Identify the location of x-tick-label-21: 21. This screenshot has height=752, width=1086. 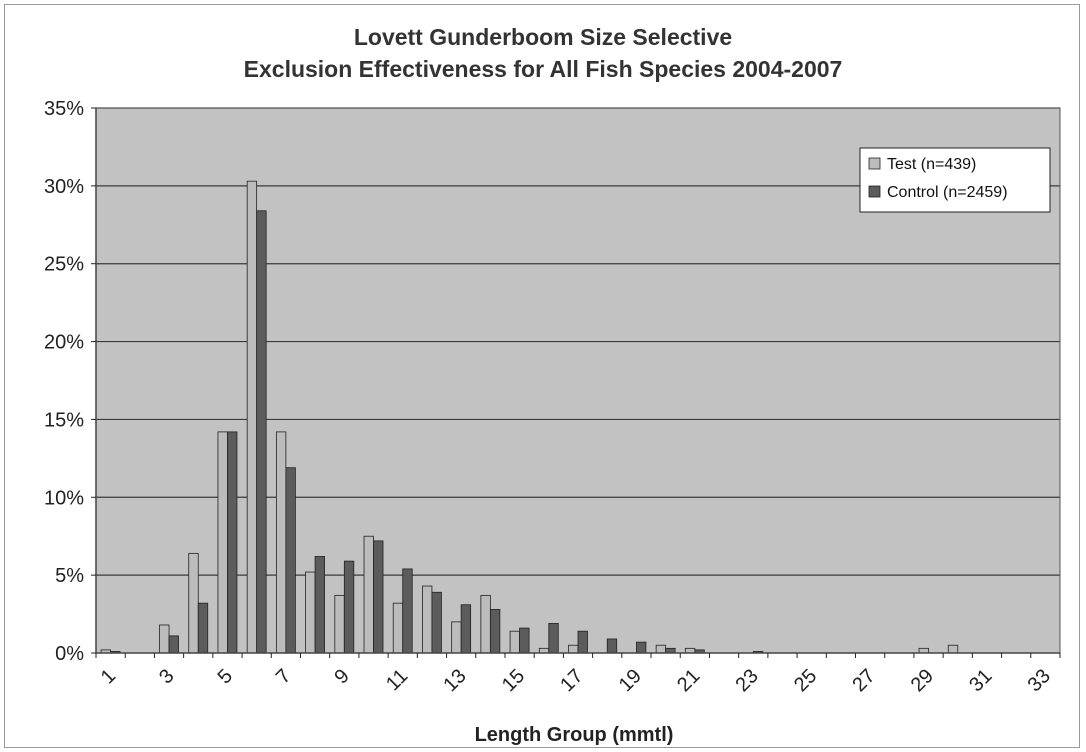
(688, 680).